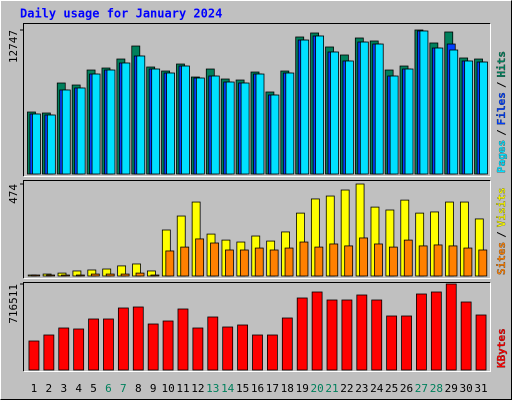  I want to click on x-tick-label: 7, so click(123, 388).